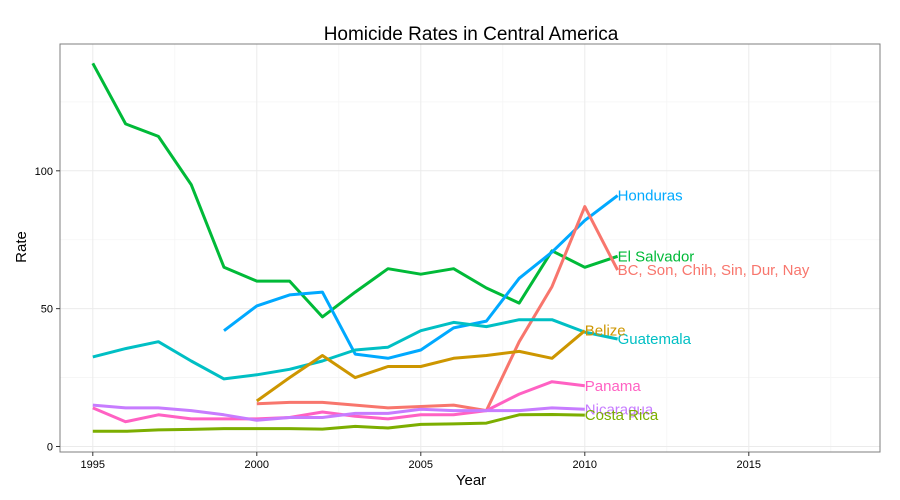 This screenshot has height=500, width=900. I want to click on series-label-nicaragua: Nicaragua, so click(619, 409).